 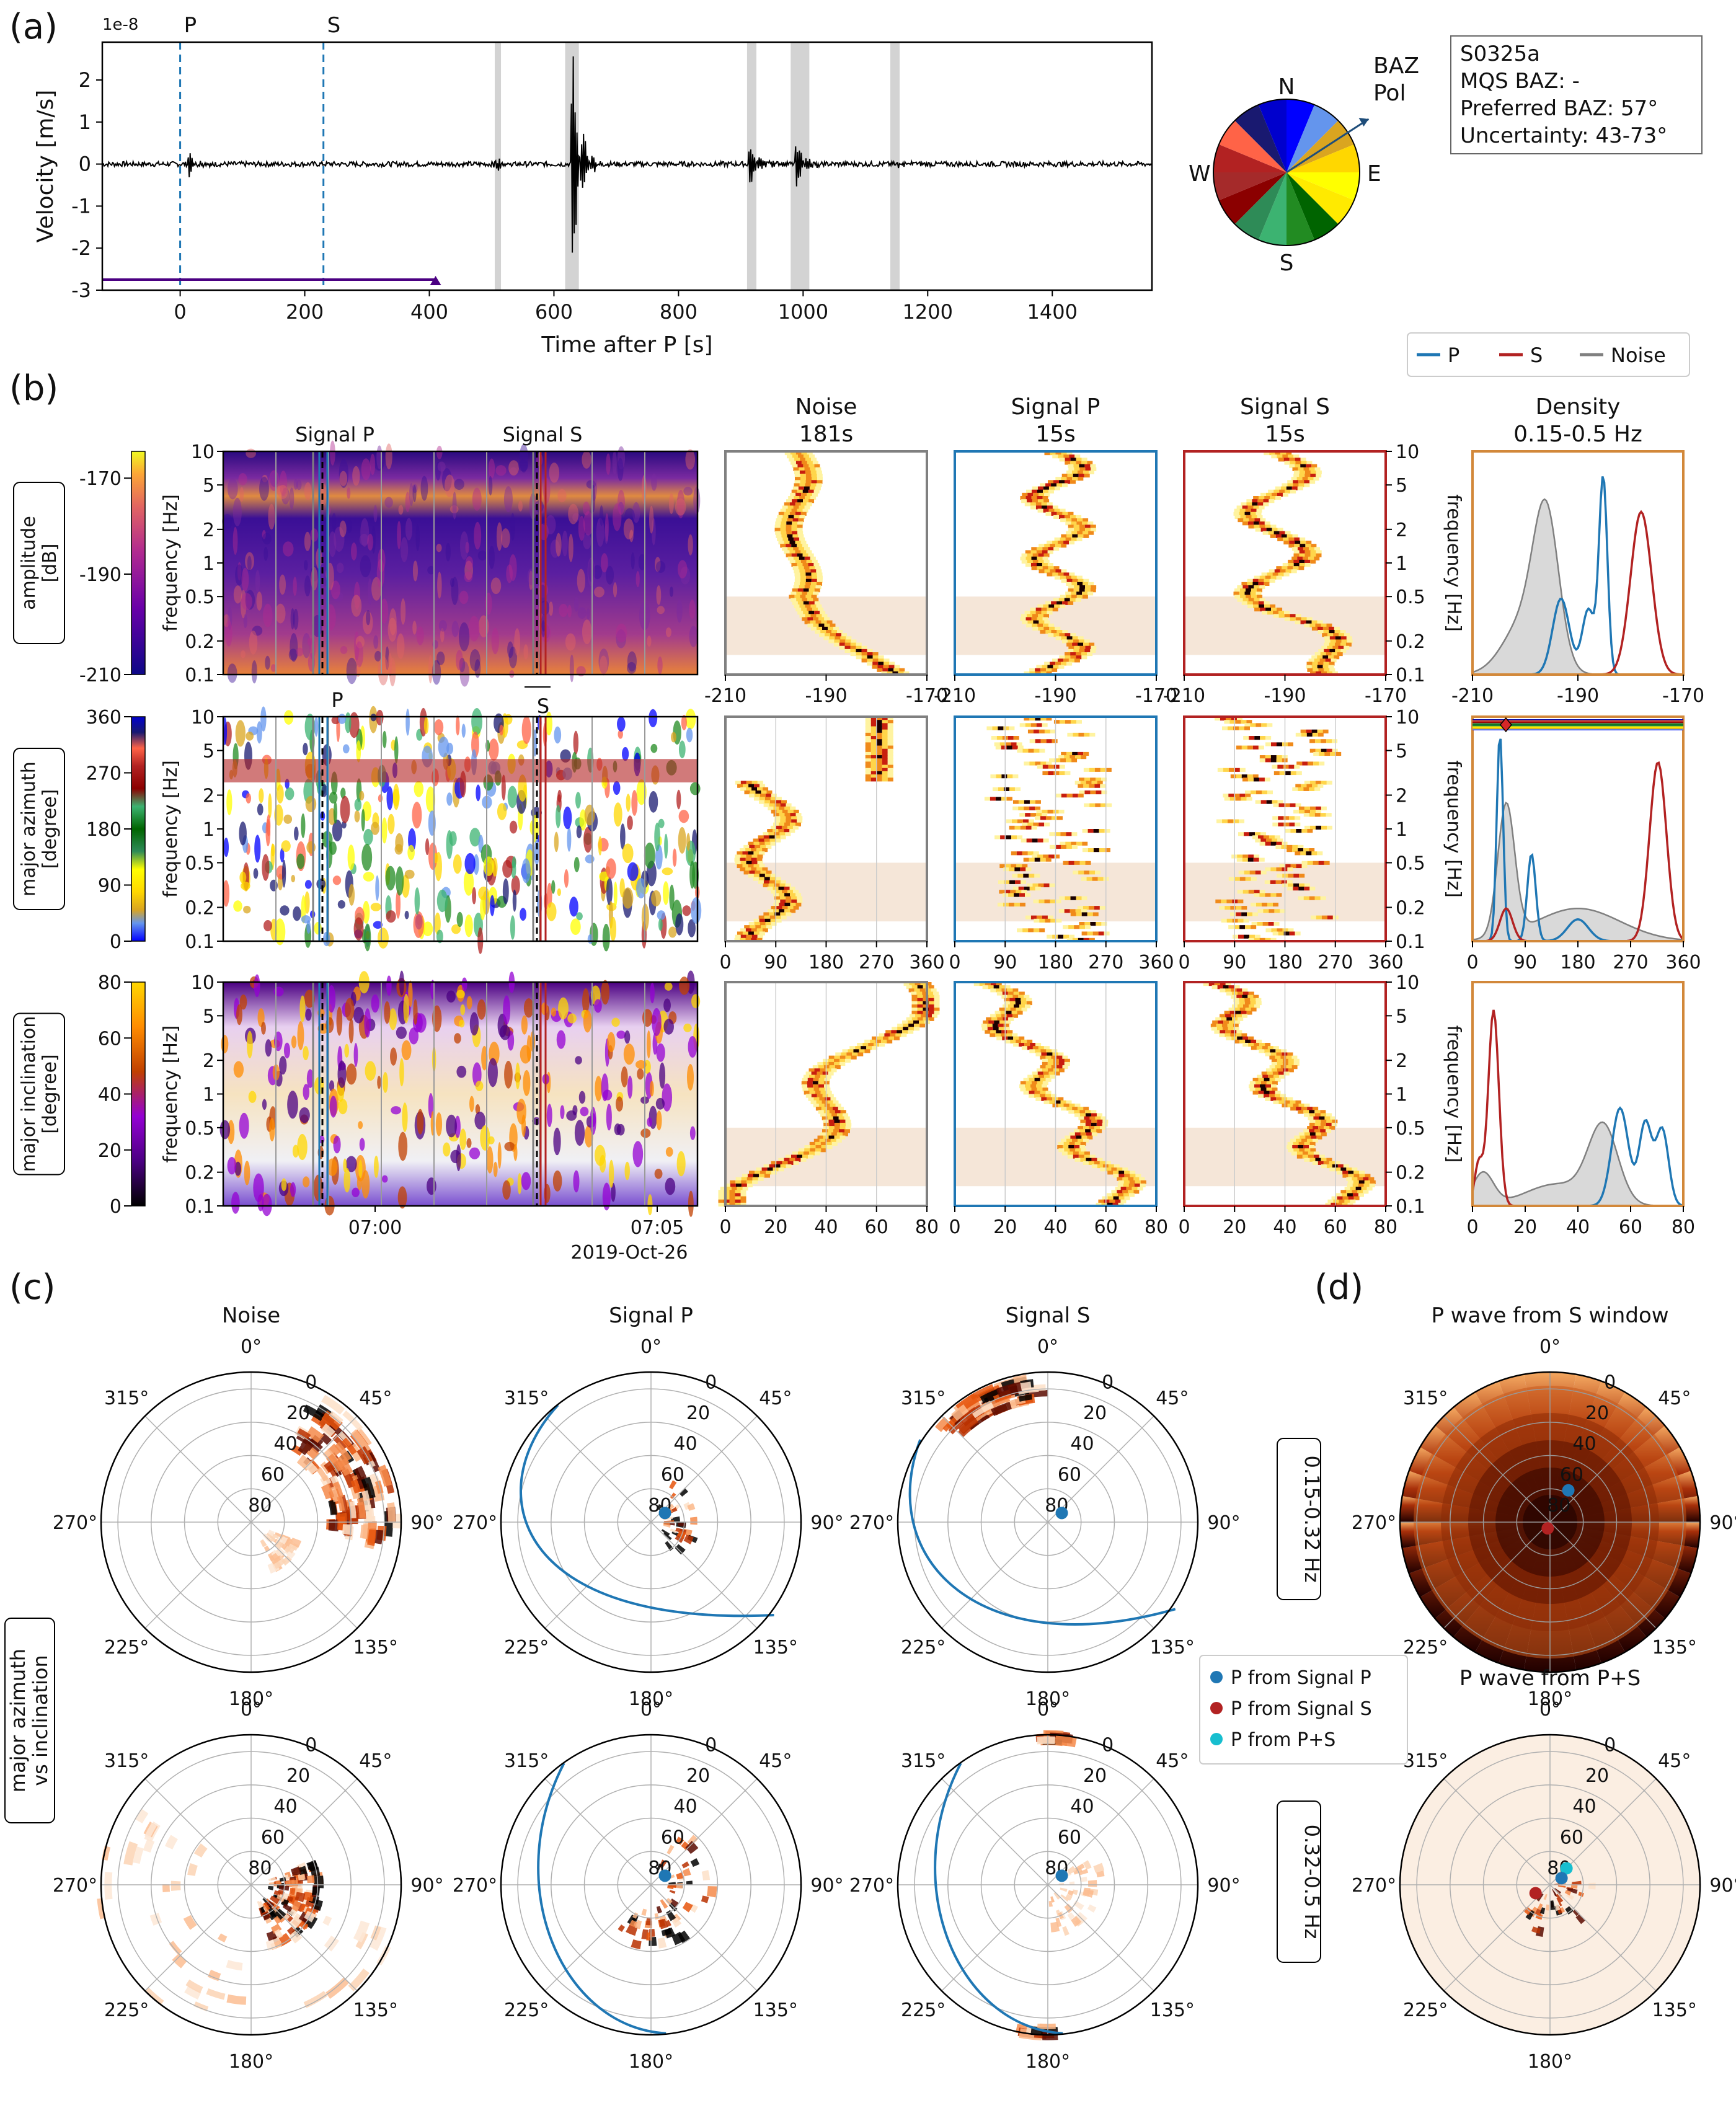 What do you see at coordinates (1025, 1398) in the screenshot?
I see `polar-cell` at bounding box center [1025, 1398].